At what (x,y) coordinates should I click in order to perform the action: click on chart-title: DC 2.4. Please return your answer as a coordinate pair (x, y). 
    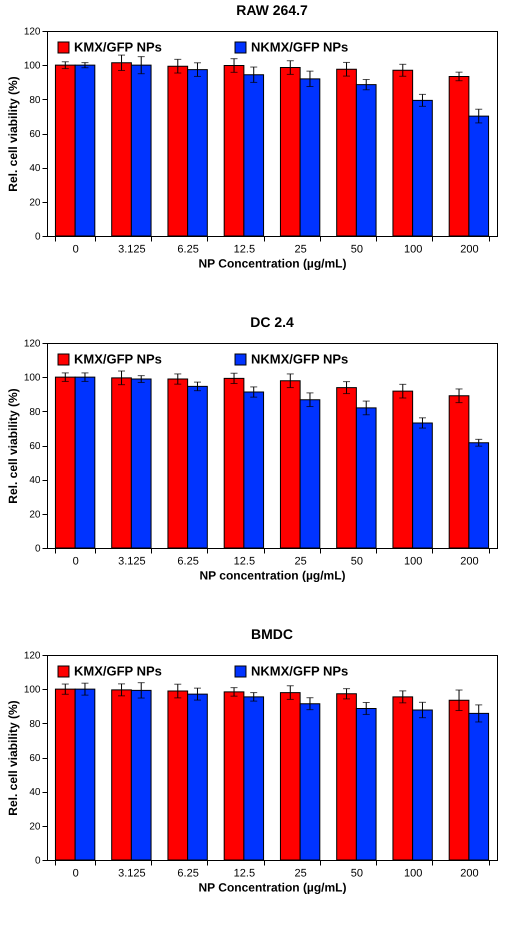
    Looking at the image, I should click on (272, 322).